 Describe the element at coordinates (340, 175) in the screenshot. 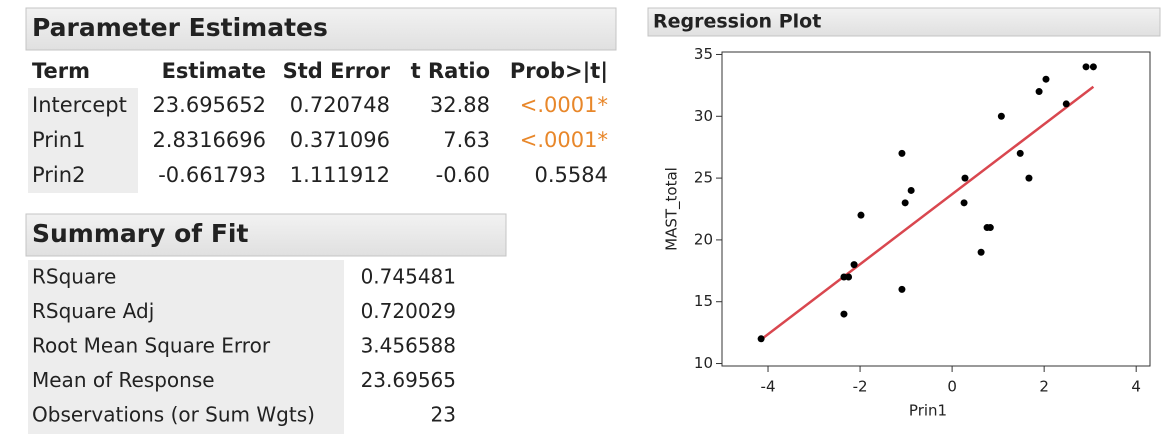

I see `table-cell: 1.111912` at that location.